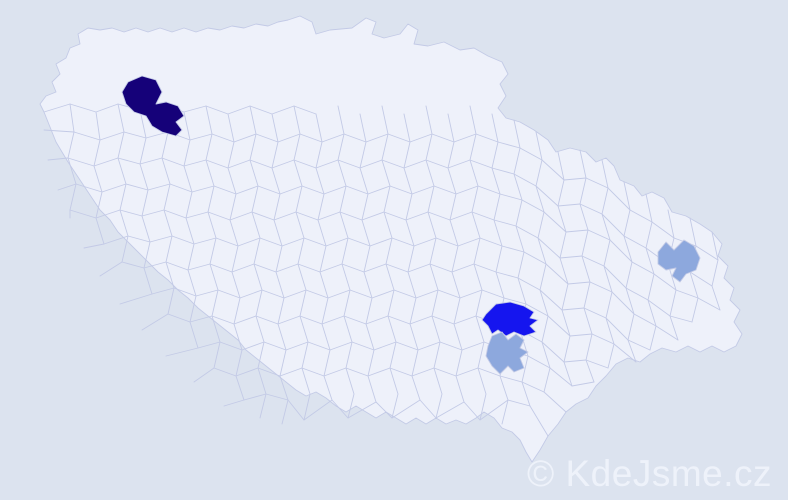 This screenshot has height=500, width=788. What do you see at coordinates (649, 473) in the screenshot?
I see `watermark-kdejsme: © KdeJsme.cz` at bounding box center [649, 473].